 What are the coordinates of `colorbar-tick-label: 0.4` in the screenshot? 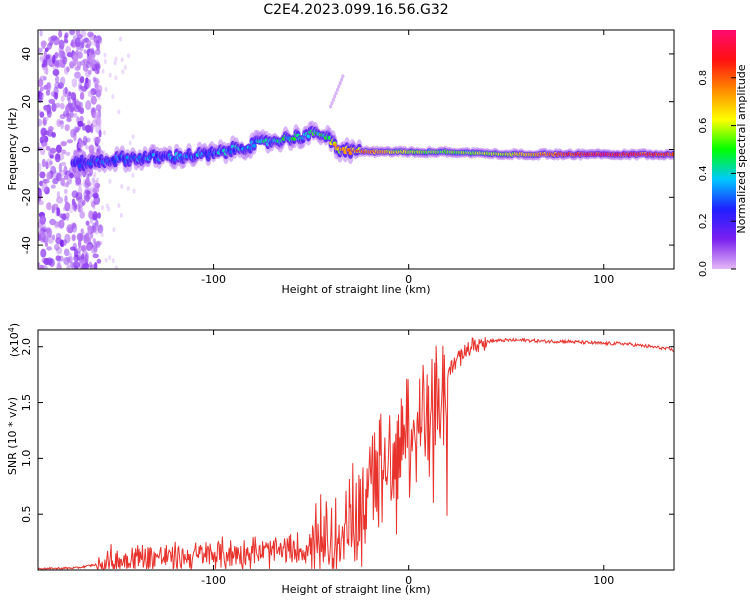 It's located at (703, 173).